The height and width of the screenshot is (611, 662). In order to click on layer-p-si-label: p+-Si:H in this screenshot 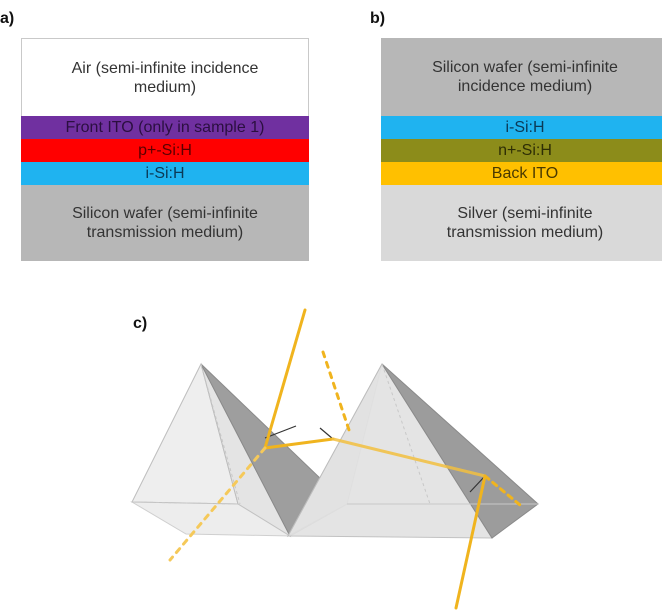, I will do `click(165, 150)`.